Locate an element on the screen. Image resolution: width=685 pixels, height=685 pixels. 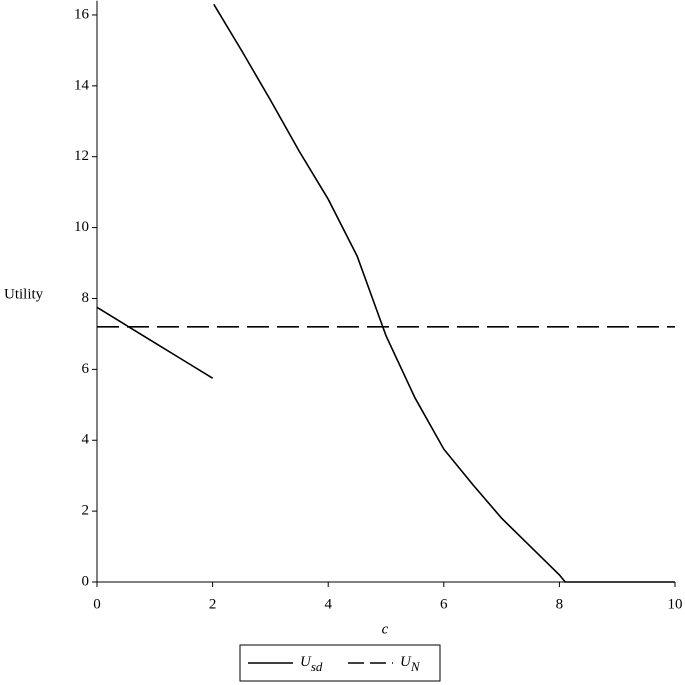
y-tick-label: 14 is located at coordinates (82, 85).